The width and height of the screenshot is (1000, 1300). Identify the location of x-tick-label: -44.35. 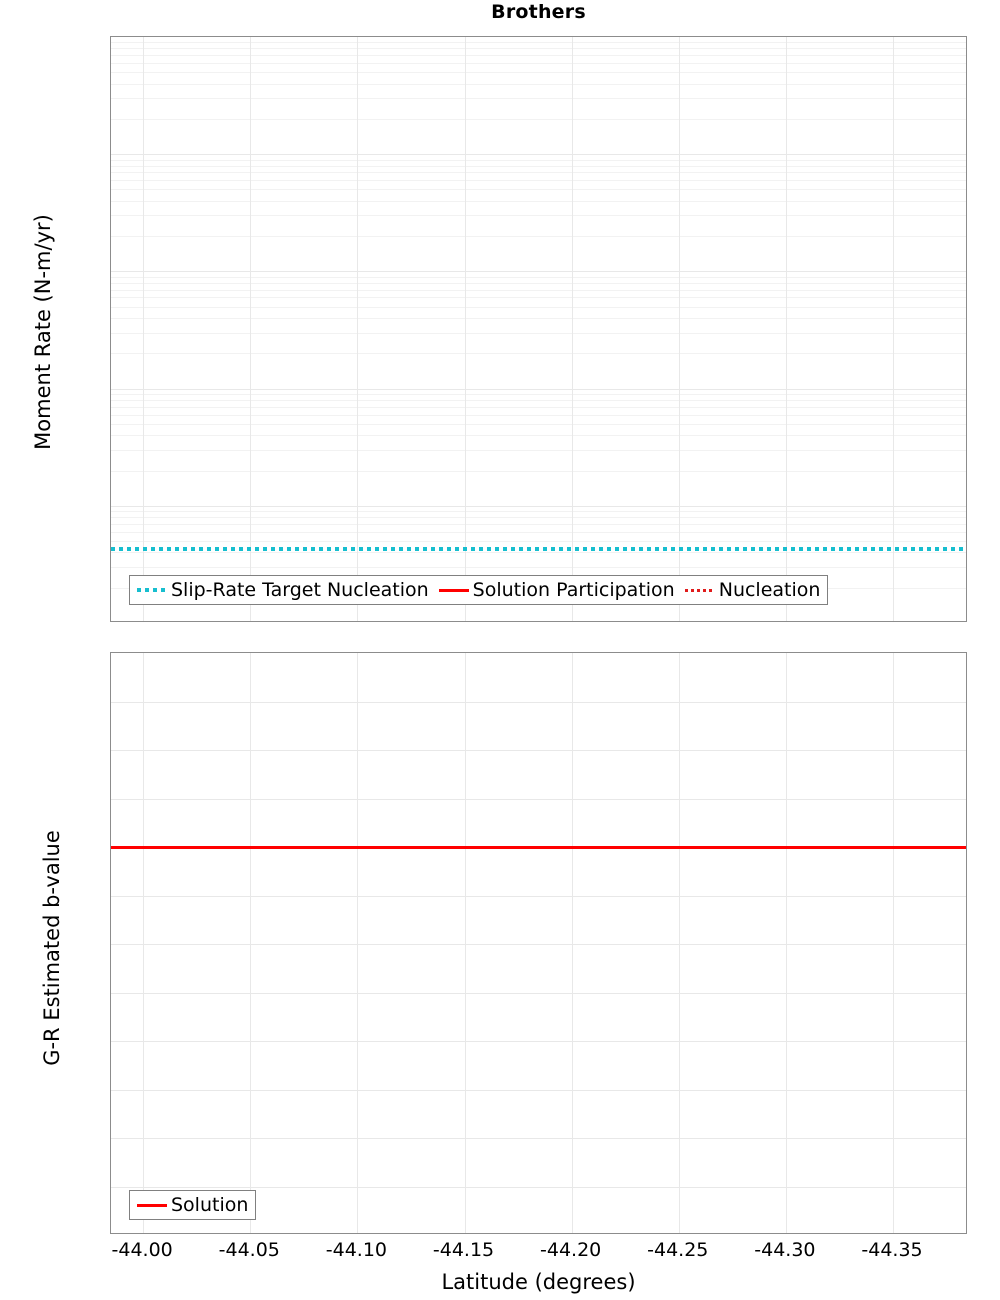
(892, 1250).